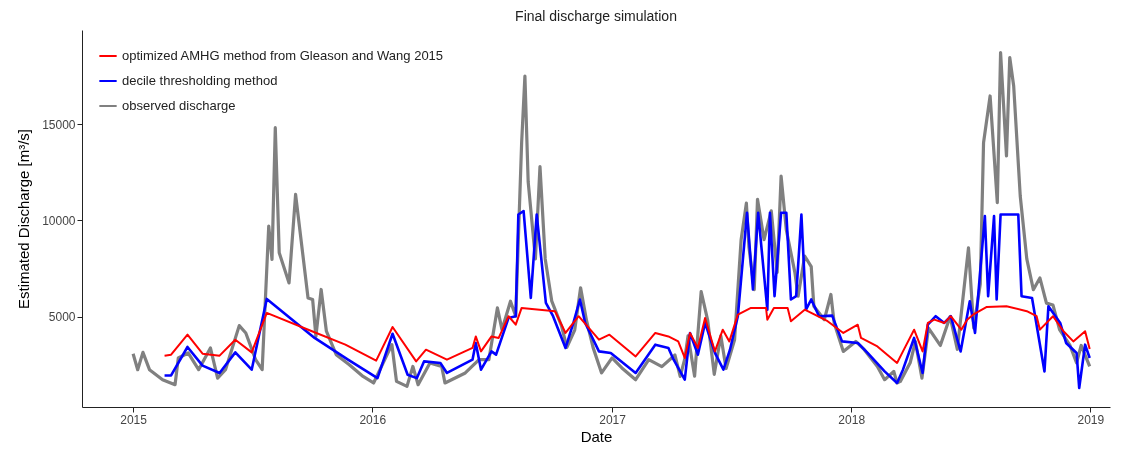 The image size is (1131, 450). What do you see at coordinates (200, 80) in the screenshot?
I see `legend-label: decile thresholding method` at bounding box center [200, 80].